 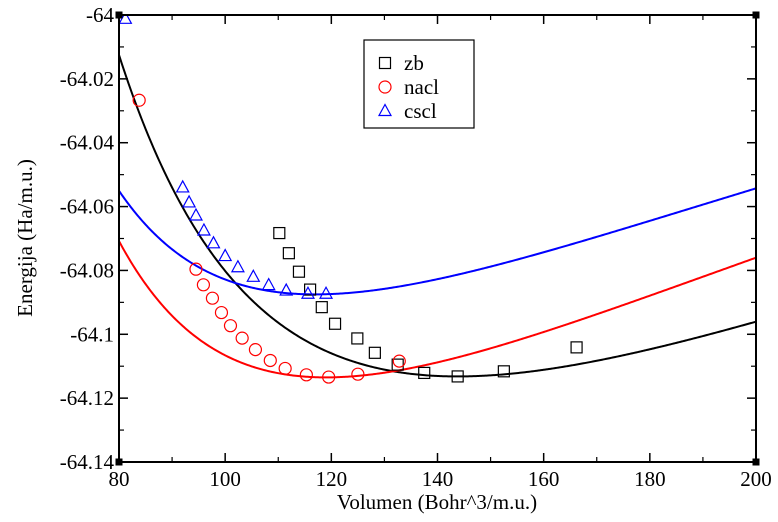 What do you see at coordinates (87, 79) in the screenshot?
I see `y-tick-label: -64.02` at bounding box center [87, 79].